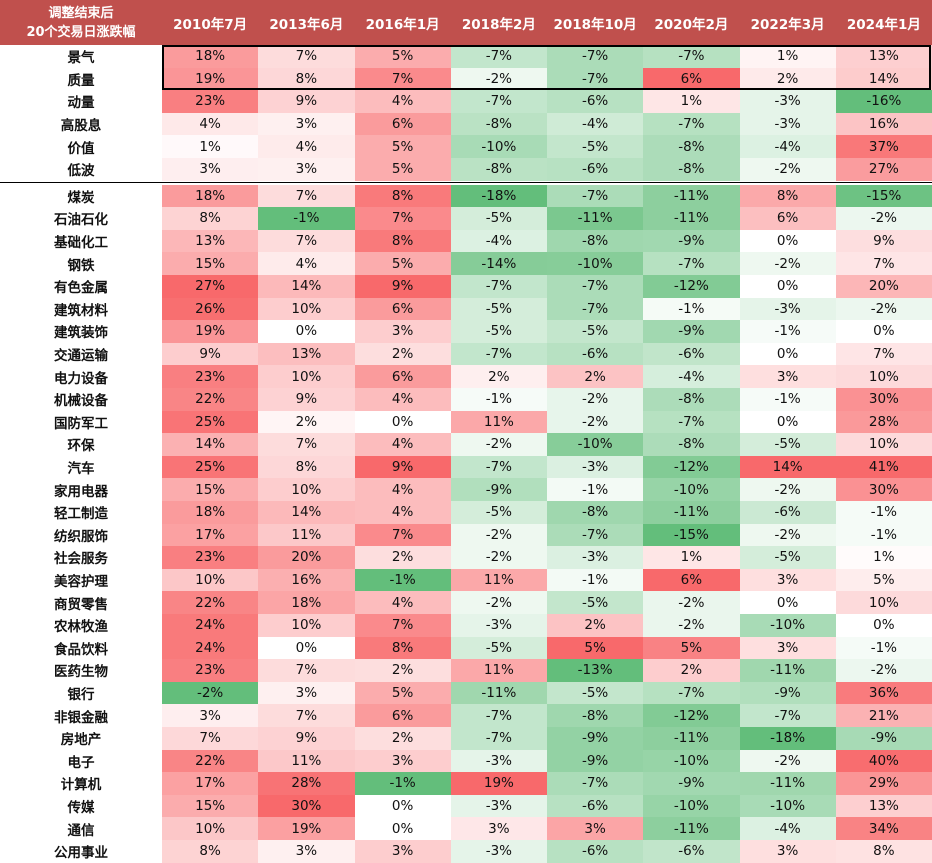  What do you see at coordinates (883, 693) in the screenshot?
I see `heatmap-cell: 36%` at bounding box center [883, 693].